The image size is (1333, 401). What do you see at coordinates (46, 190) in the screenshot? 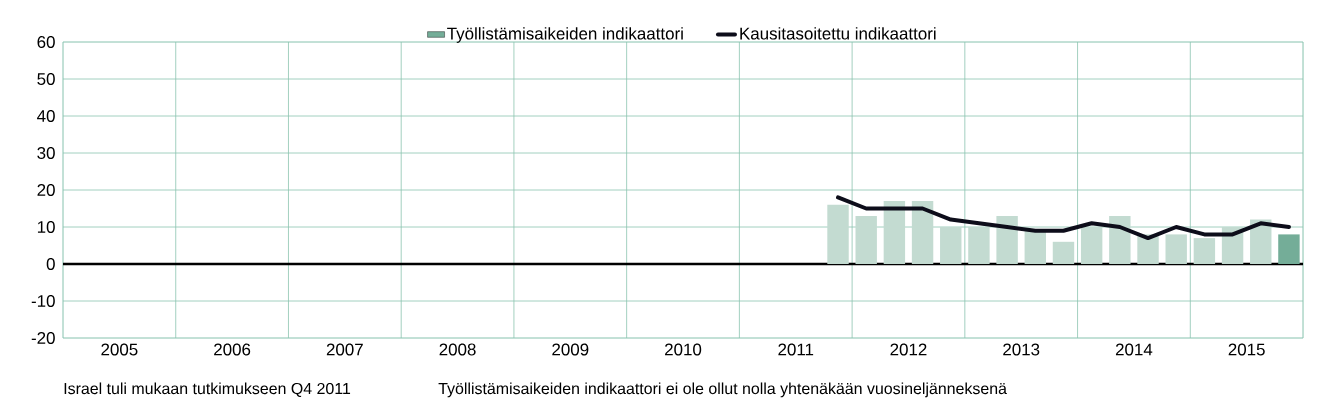
I see `y-tick-label: 20` at bounding box center [46, 190].